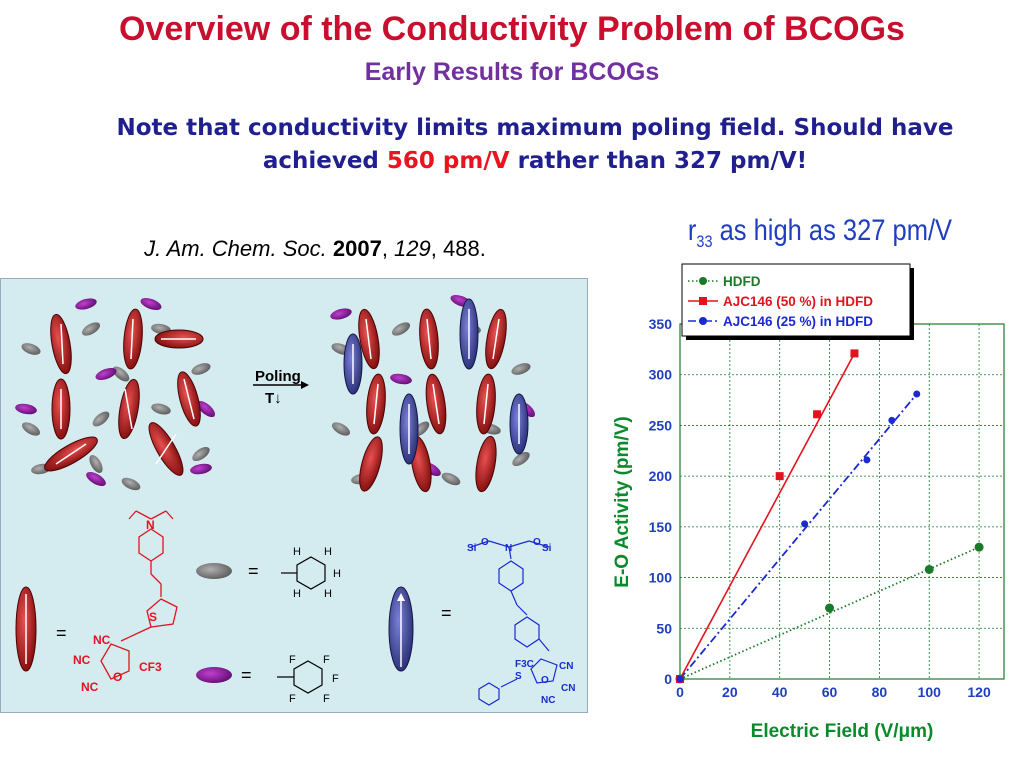 This screenshot has width=1024, height=768. I want to click on x-tick-label-1: 20, so click(730, 692).